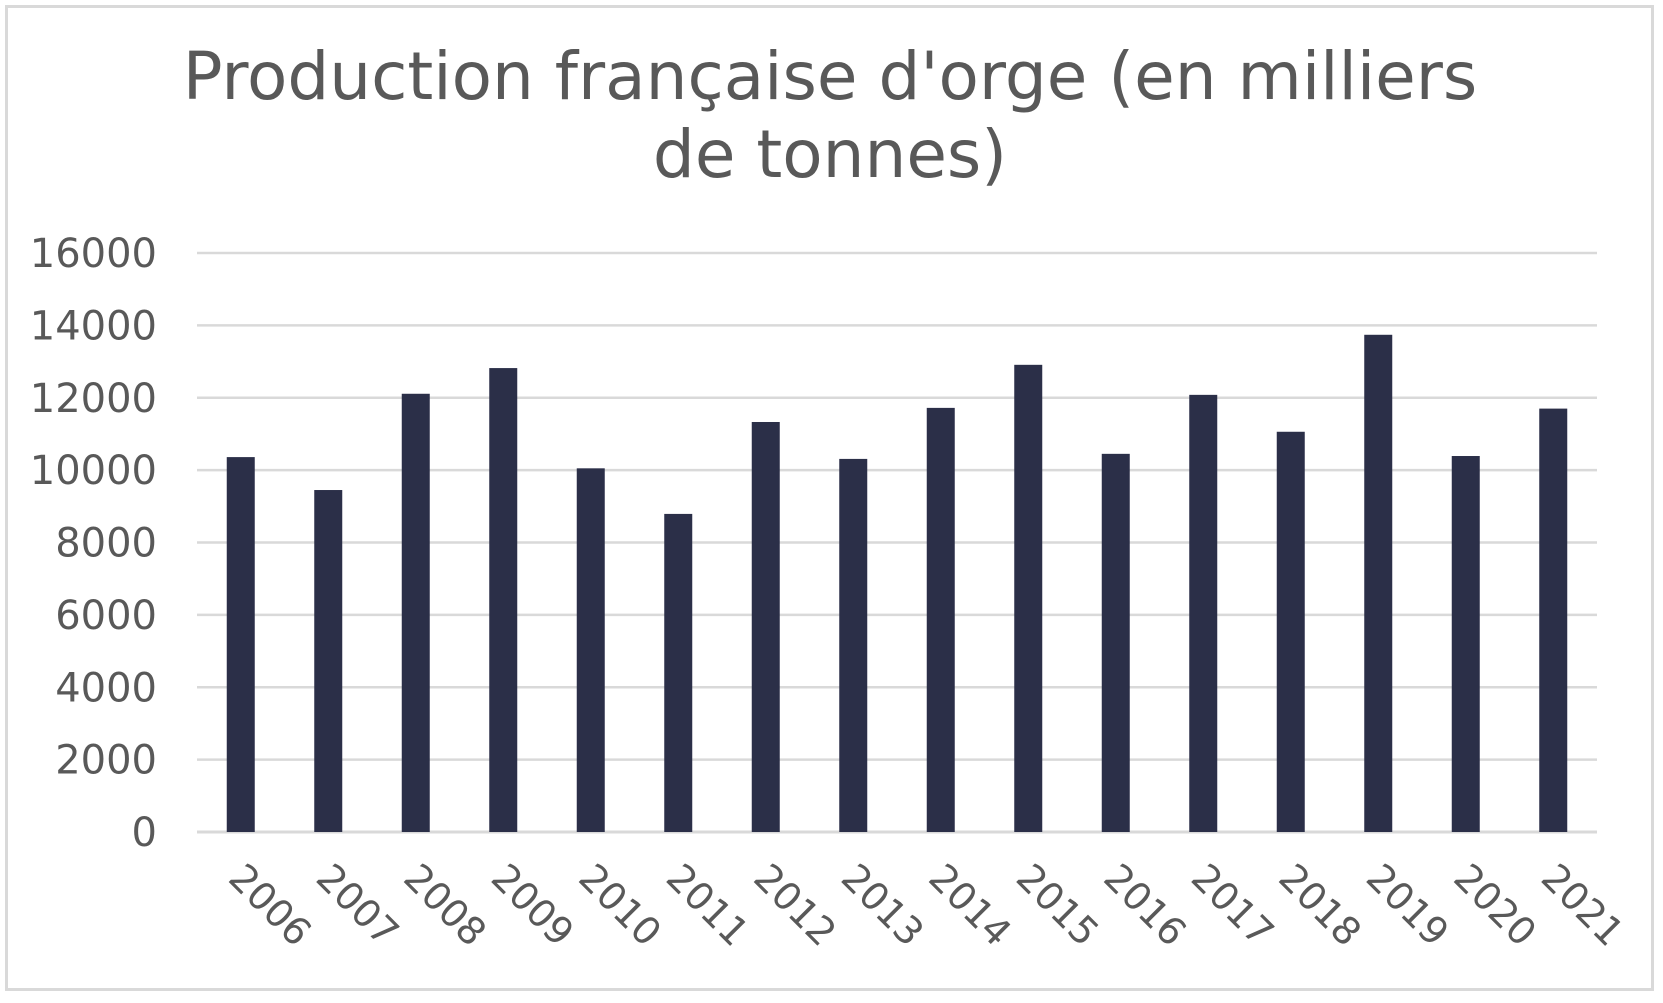 This screenshot has width=1663, height=1003. I want to click on x-tick-label: 2011, so click(708, 905).